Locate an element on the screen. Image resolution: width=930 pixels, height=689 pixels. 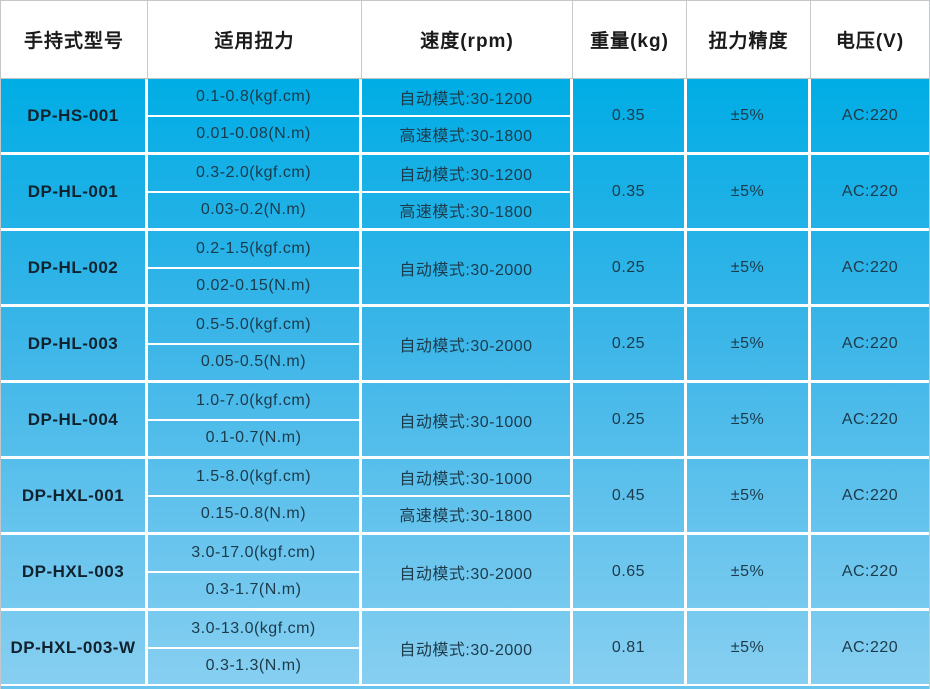
header-cell-torque: 适用扭力 is located at coordinates (255, 39).